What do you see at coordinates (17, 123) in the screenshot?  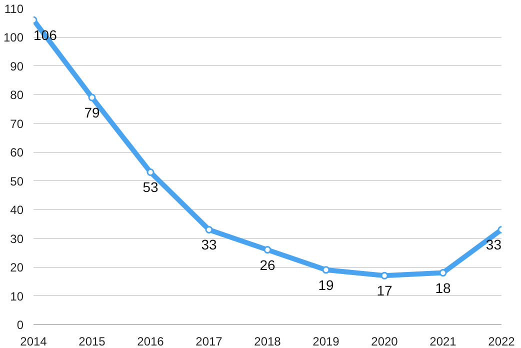 I see `y-tick-label: 70` at bounding box center [17, 123].